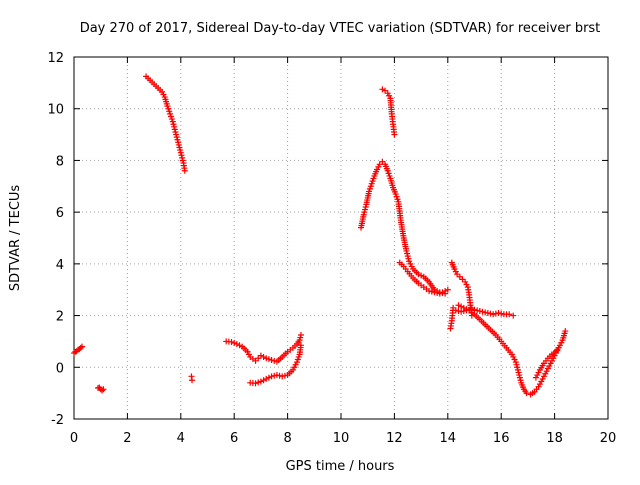  What do you see at coordinates (60, 317) in the screenshot?
I see `y-tick-label: 2` at bounding box center [60, 317].